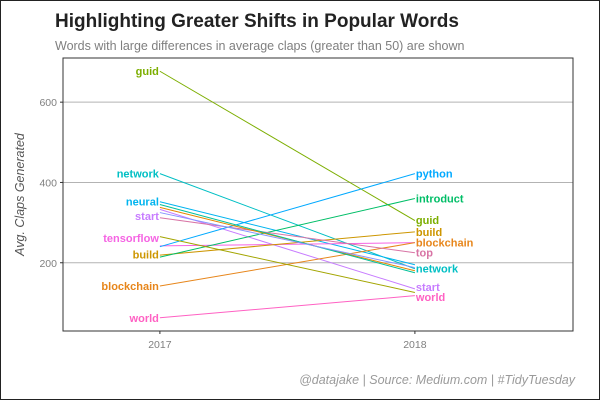 The image size is (600, 400). What do you see at coordinates (146, 255) in the screenshot?
I see `left-series-label: build` at bounding box center [146, 255].